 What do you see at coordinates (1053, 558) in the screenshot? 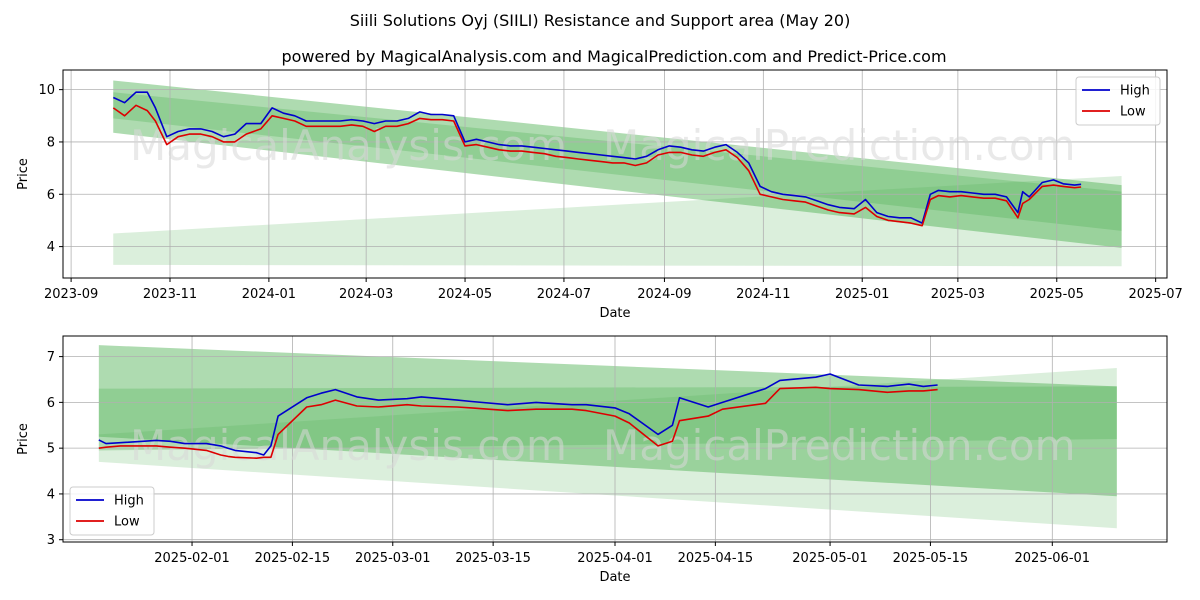
I see `x-tick-label: 2025-06-01` at bounding box center [1053, 558].